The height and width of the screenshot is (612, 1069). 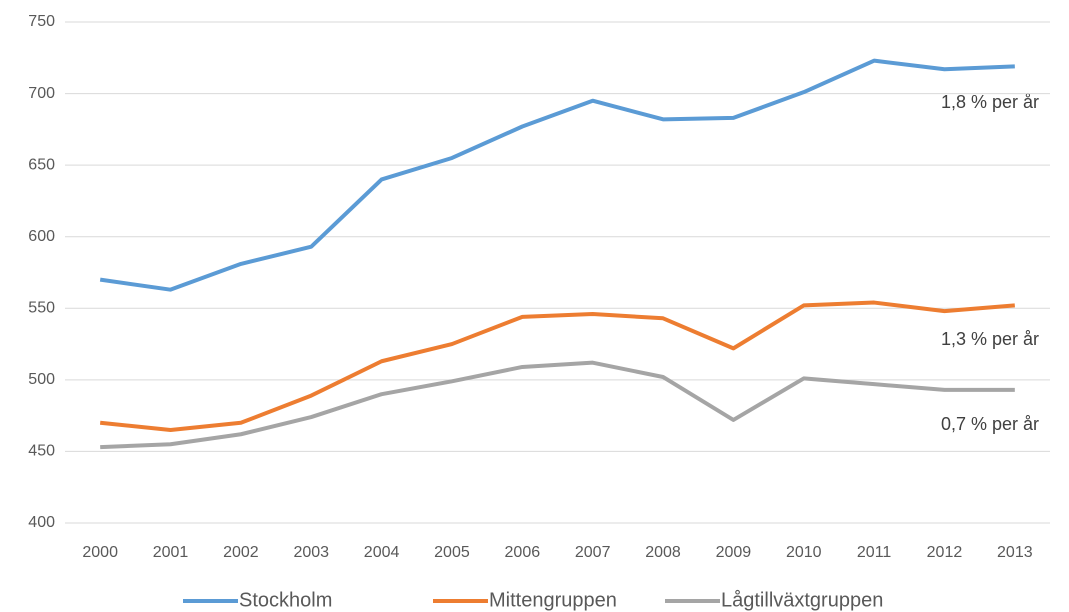 I want to click on x-tick-label: 2009, so click(x=734, y=552).